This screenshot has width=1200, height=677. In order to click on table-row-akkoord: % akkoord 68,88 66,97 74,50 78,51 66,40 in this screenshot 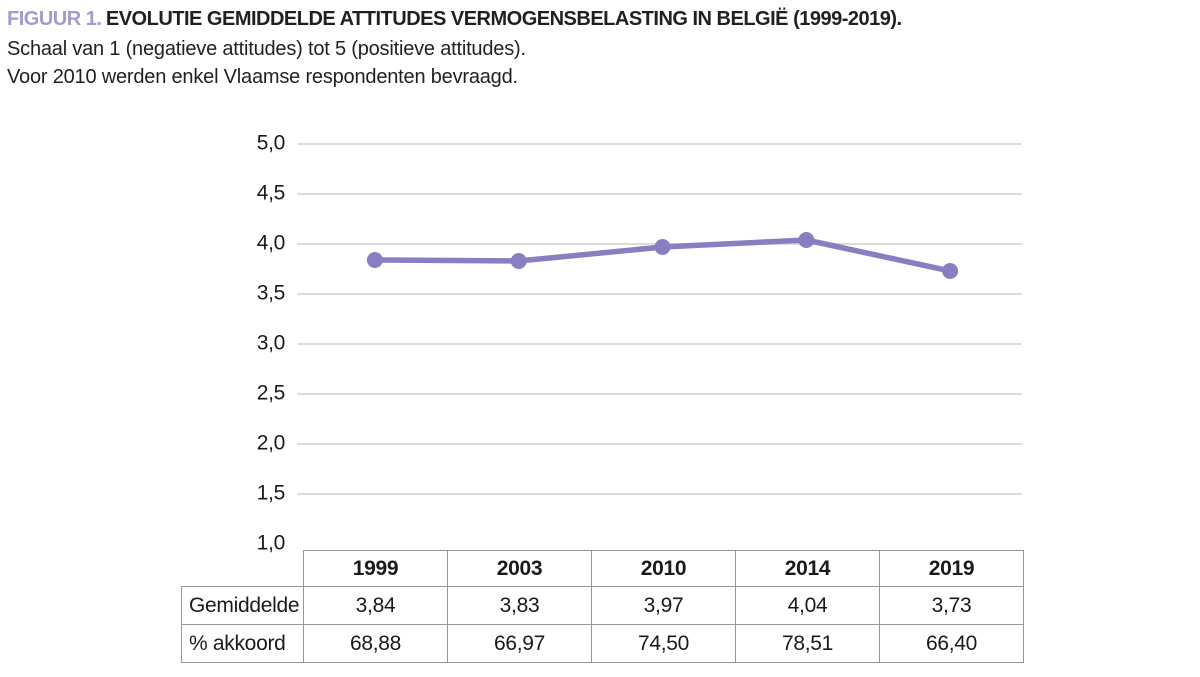, I will do `click(602, 643)`.